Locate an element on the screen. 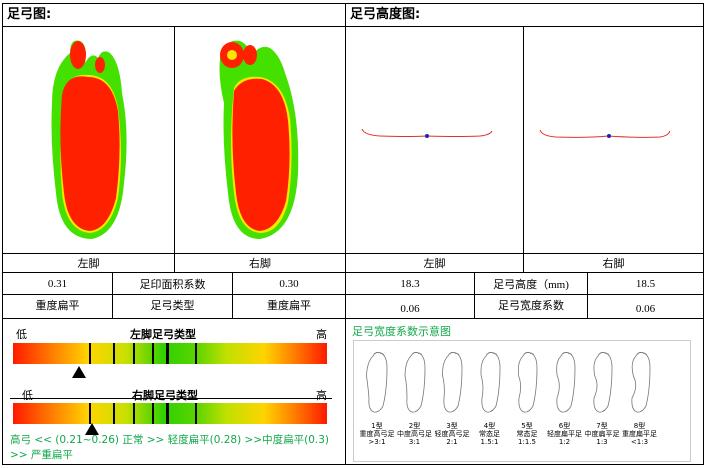 The width and height of the screenshot is (706, 468). arch-right-foot-label: 右脚 is located at coordinates (613, 264).